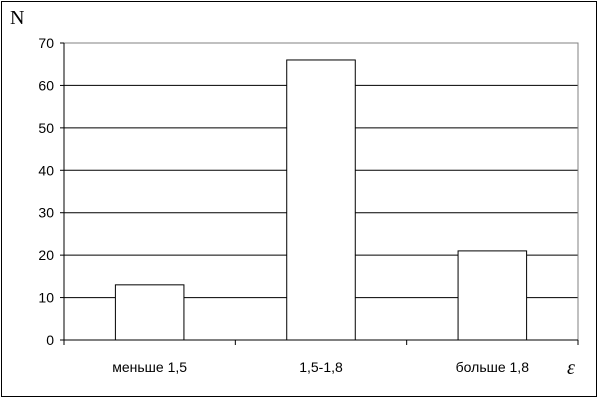 This screenshot has width=598, height=398. Describe the element at coordinates (46, 43) in the screenshot. I see `y-tick-label: 70` at that location.